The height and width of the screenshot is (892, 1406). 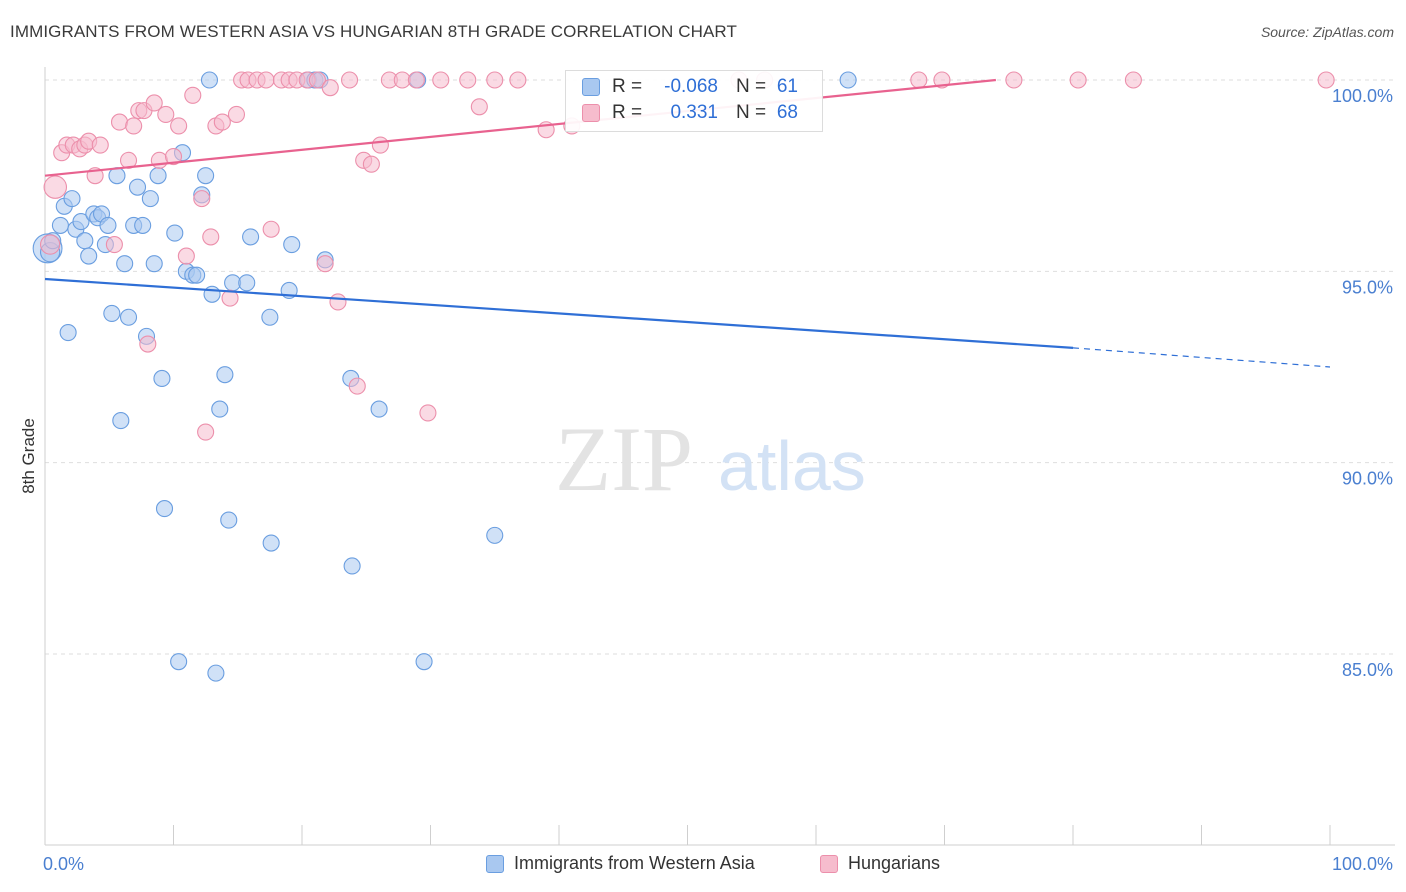 I want to click on watermark: ZIP atlas, so click(x=710, y=459).